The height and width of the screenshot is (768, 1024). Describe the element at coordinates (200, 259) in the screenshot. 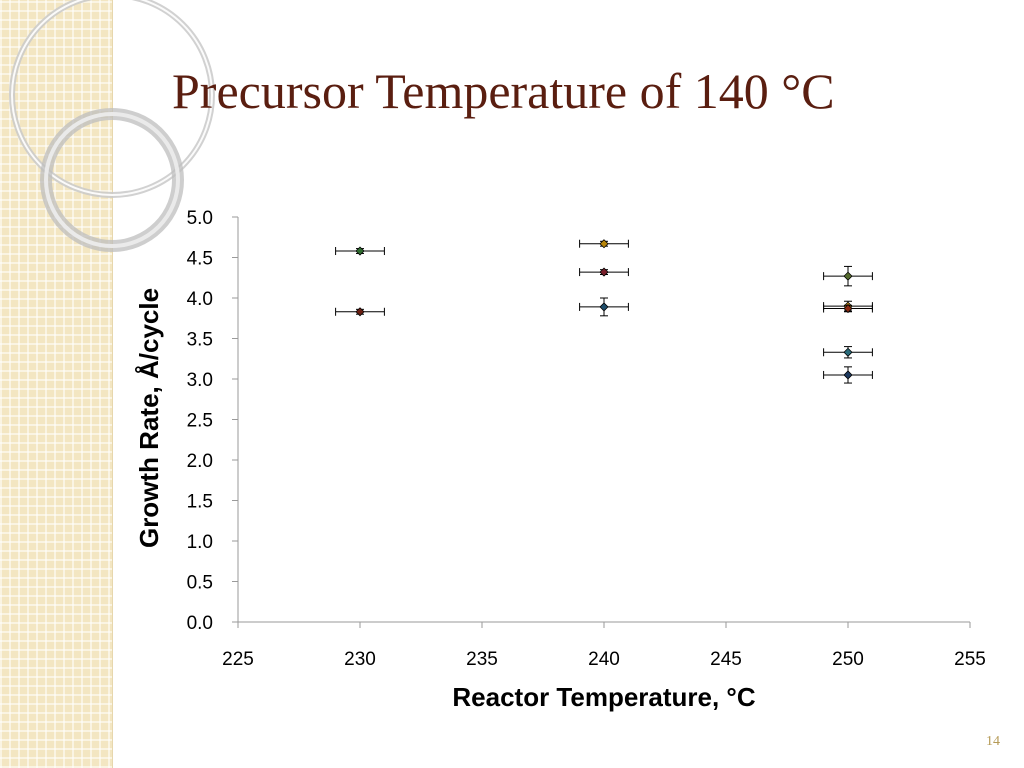

I see `y-tick-label: 4.5` at that location.